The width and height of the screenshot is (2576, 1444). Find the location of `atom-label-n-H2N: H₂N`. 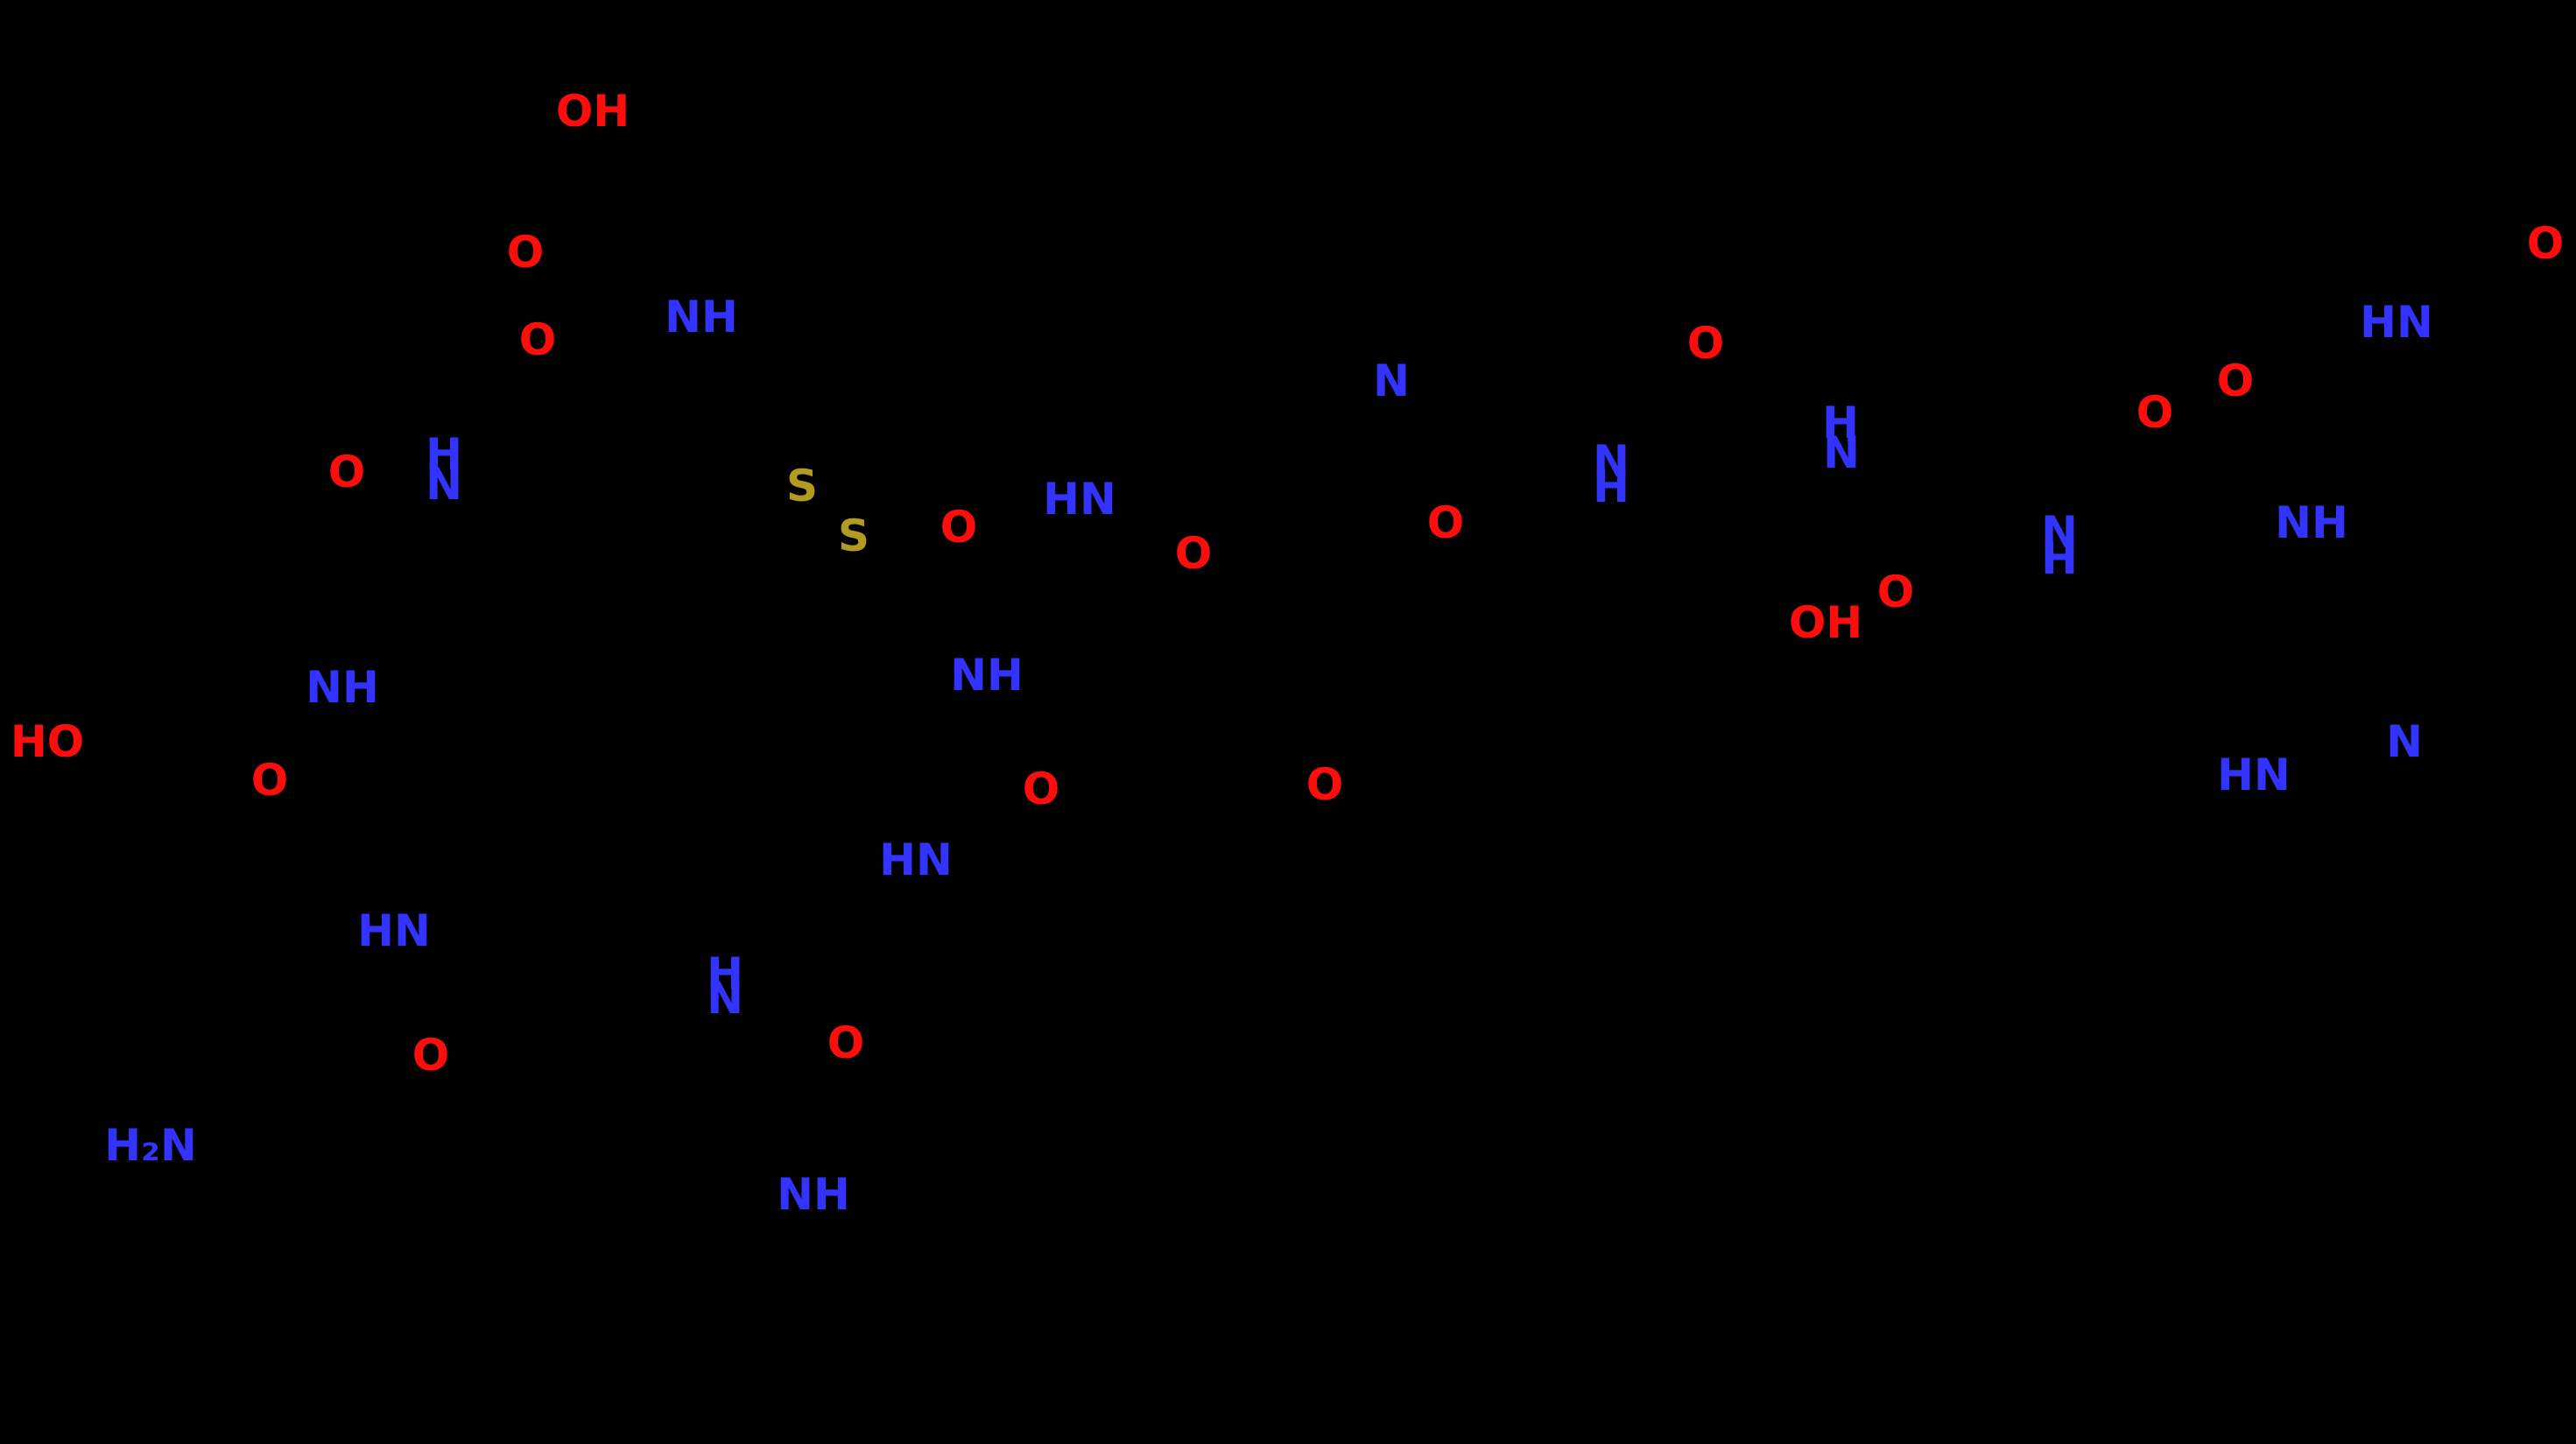

atom-label-n-H2N: H₂N is located at coordinates (150, 1145).